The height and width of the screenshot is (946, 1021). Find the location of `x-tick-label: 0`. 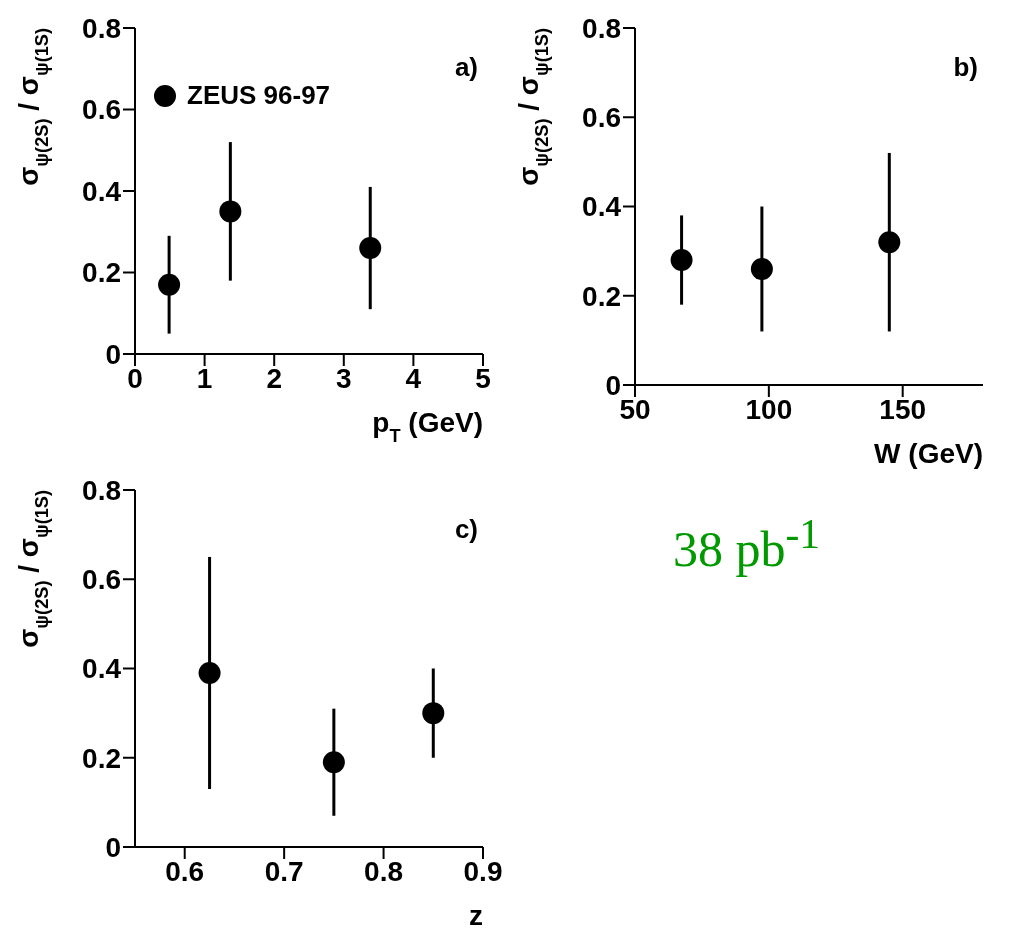

x-tick-label: 0 is located at coordinates (135, 378).